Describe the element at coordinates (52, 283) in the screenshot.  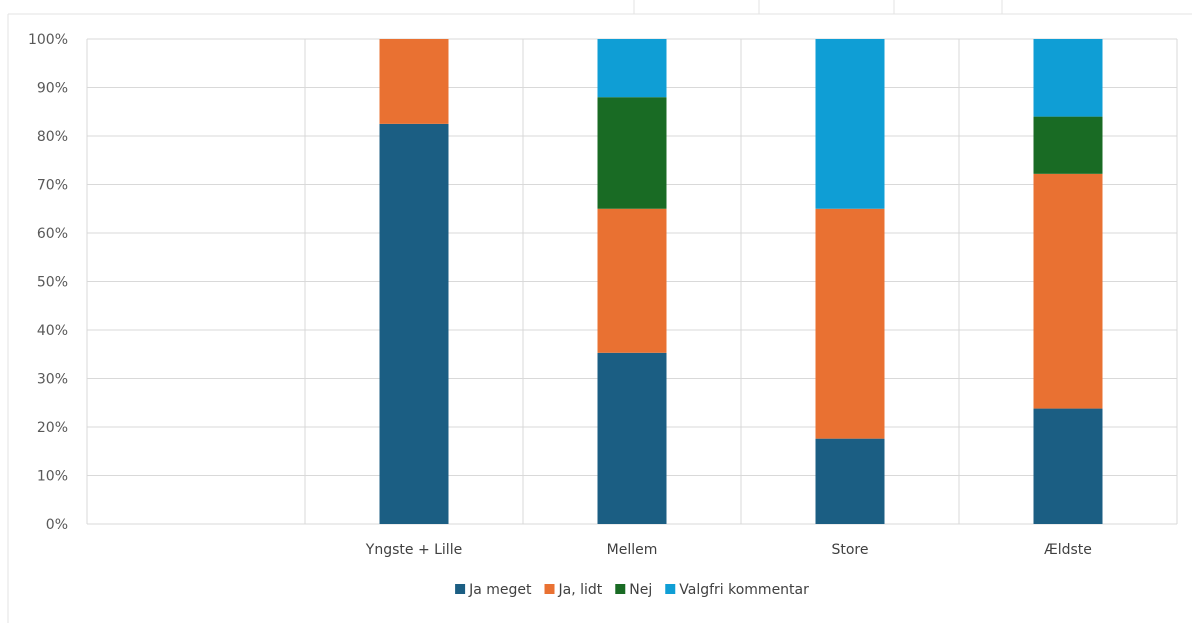
I see `y-tick-label: 50%` at that location.